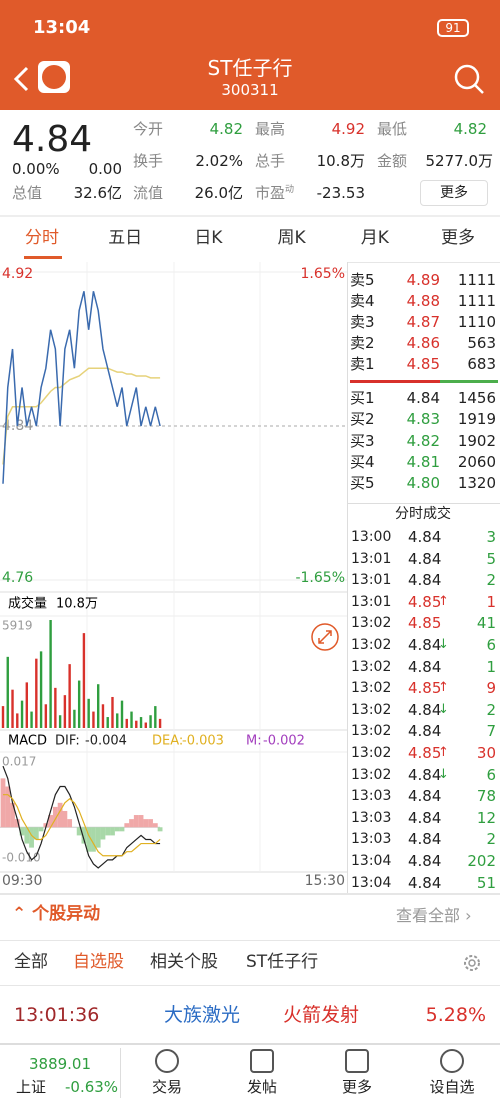 This screenshot has width=500, height=1102. I want to click on macd-line, so click(82, 825).